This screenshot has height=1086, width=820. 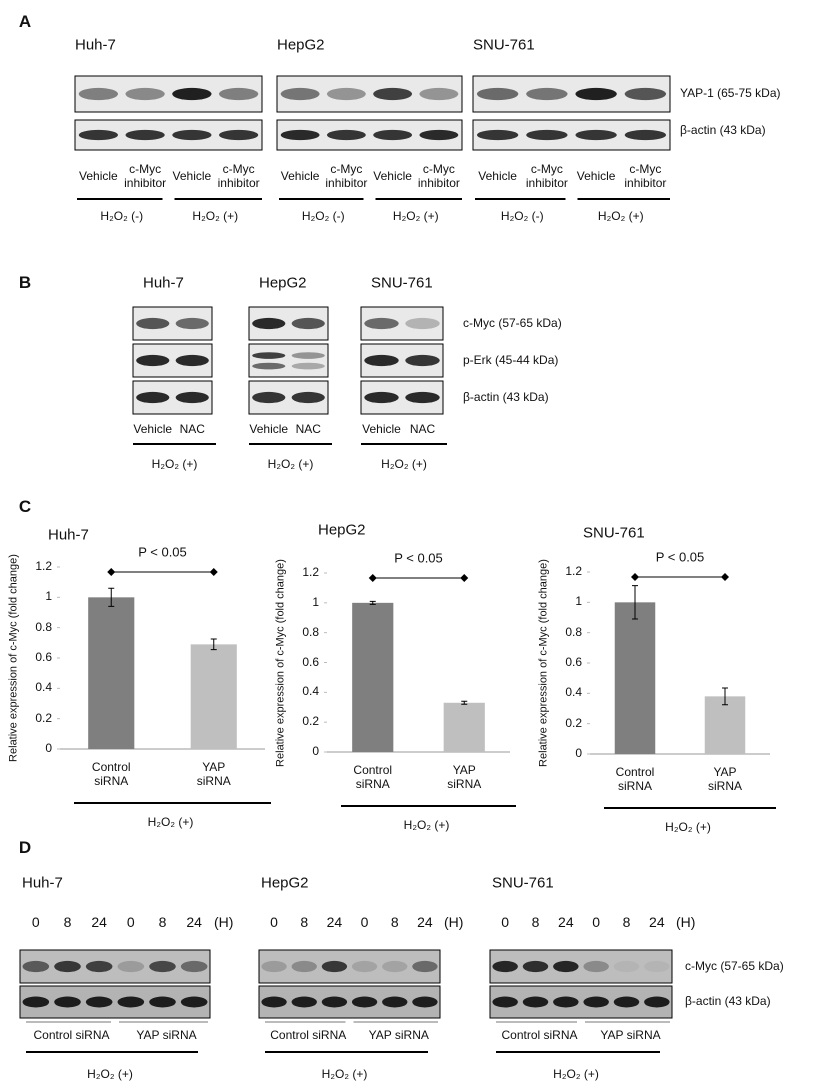 What do you see at coordinates (213, 774) in the screenshot?
I see `x-tick-label: YAP siRNA` at bounding box center [213, 774].